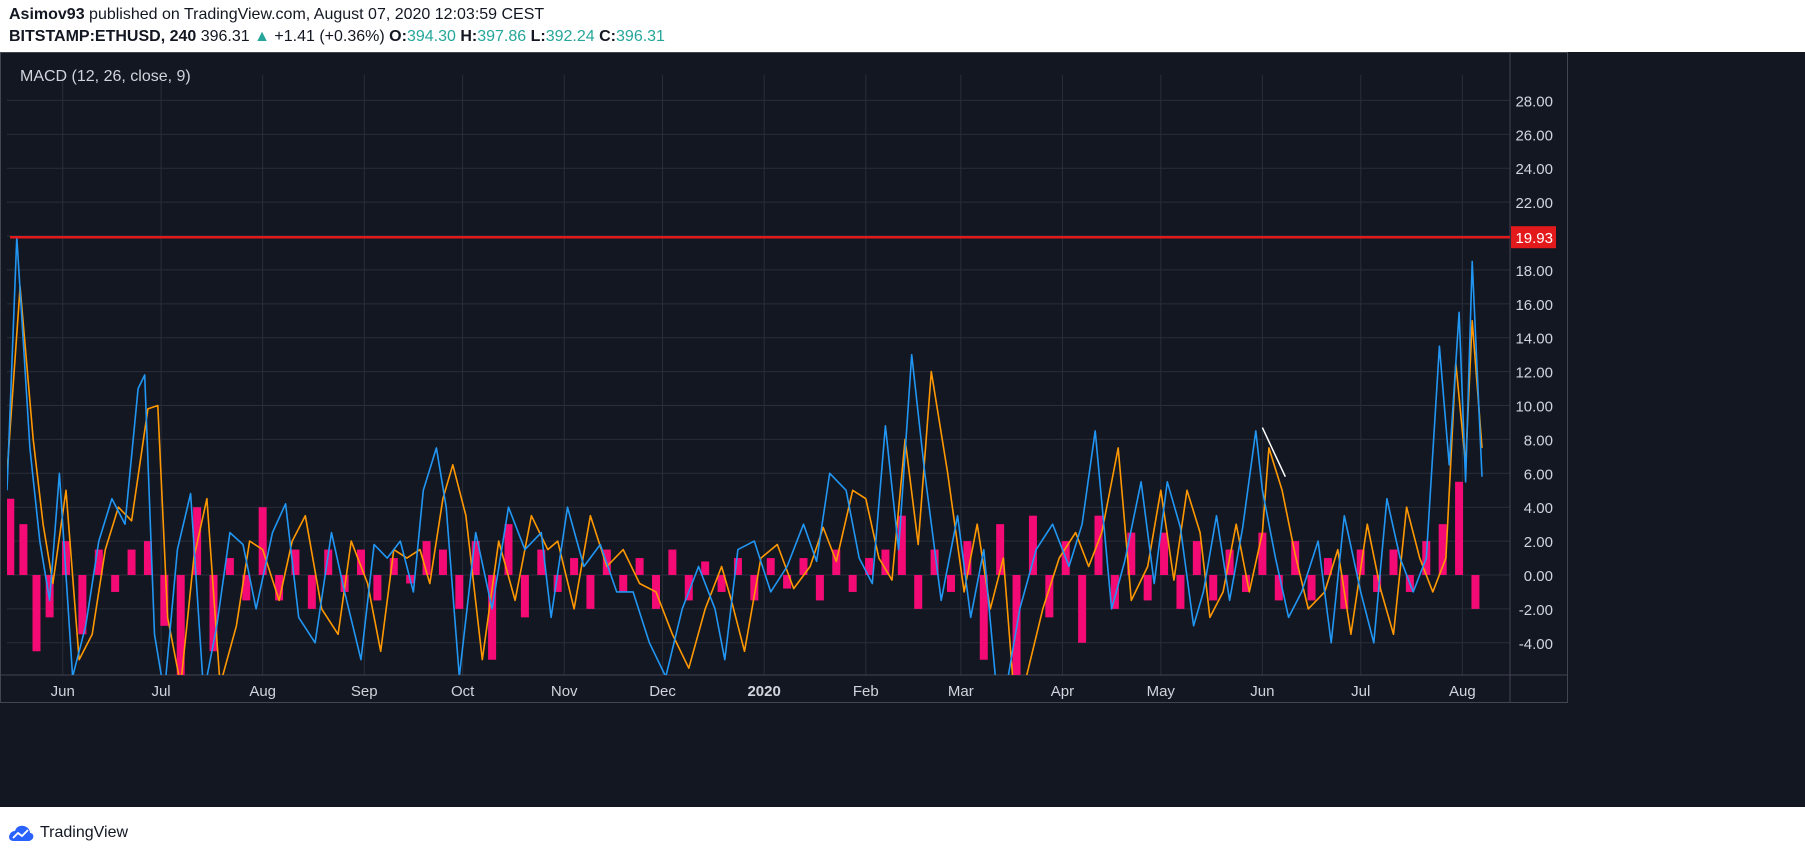  What do you see at coordinates (160, 691) in the screenshot?
I see `x-tick-label: Jul` at bounding box center [160, 691].